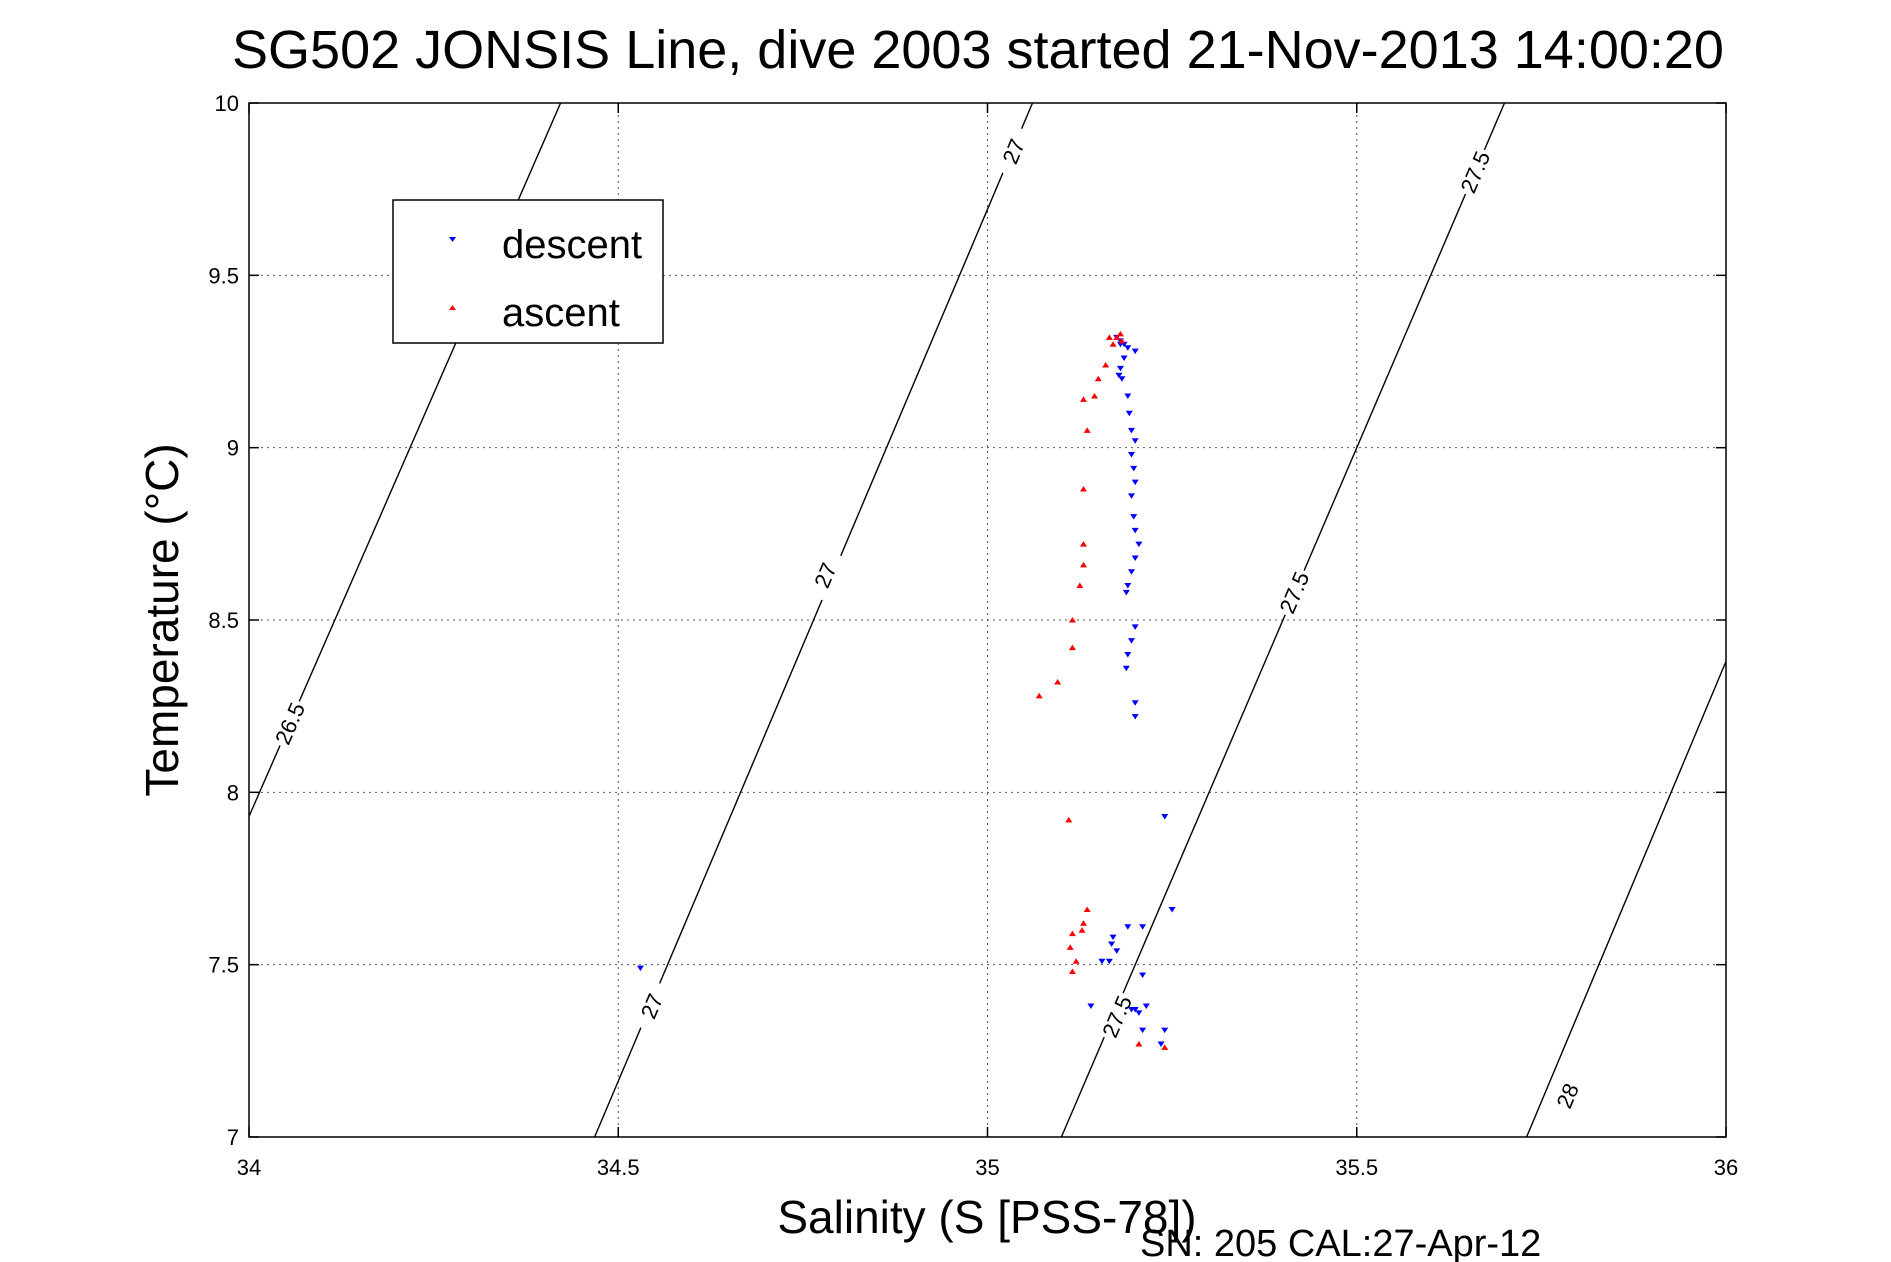 Image resolution: width=1891 pixels, height=1262 pixels. What do you see at coordinates (452, 239) in the screenshot?
I see `legend-descent-marker` at bounding box center [452, 239].